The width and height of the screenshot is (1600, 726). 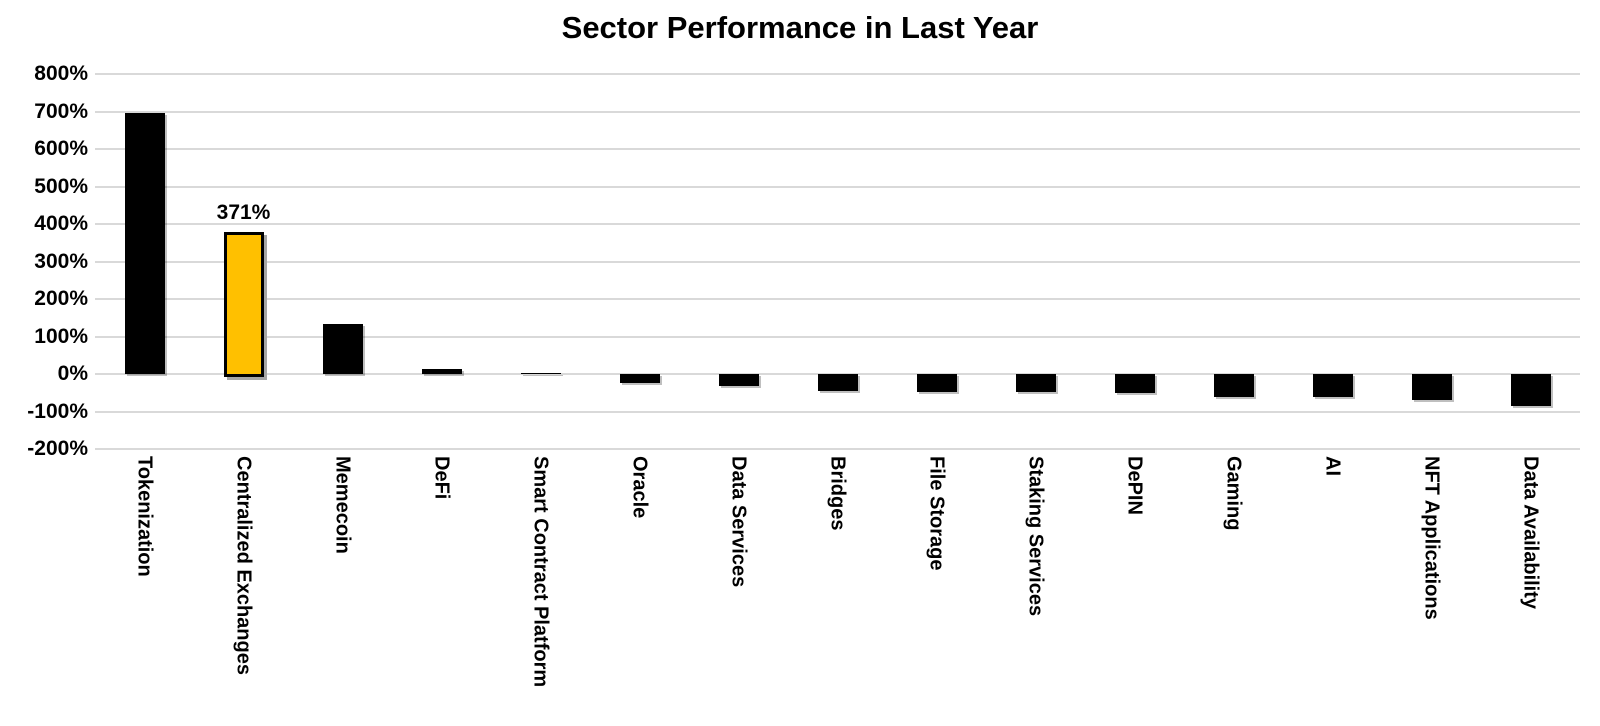 What do you see at coordinates (72, 373) in the screenshot?
I see `y-axis-tick-label: 0%` at bounding box center [72, 373].